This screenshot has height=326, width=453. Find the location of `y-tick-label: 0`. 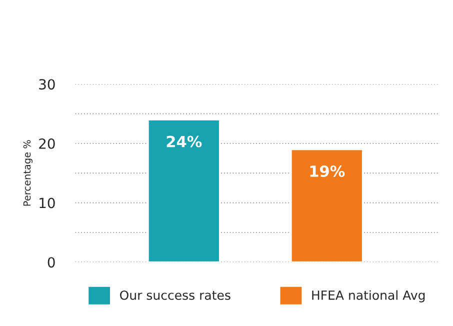

y-tick-label: 0 is located at coordinates (51, 262).